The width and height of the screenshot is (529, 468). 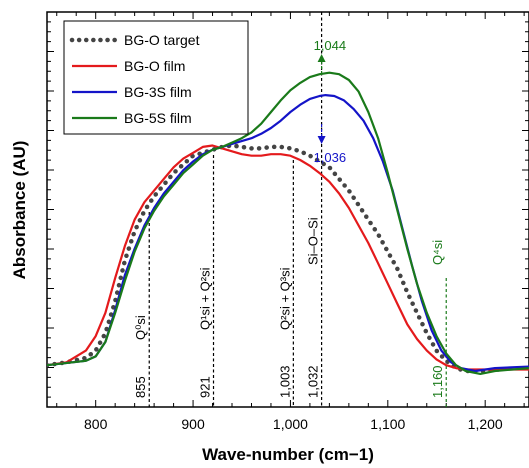 I want to click on x-axis-label: Wave-number (cm−1), so click(x=288, y=454).